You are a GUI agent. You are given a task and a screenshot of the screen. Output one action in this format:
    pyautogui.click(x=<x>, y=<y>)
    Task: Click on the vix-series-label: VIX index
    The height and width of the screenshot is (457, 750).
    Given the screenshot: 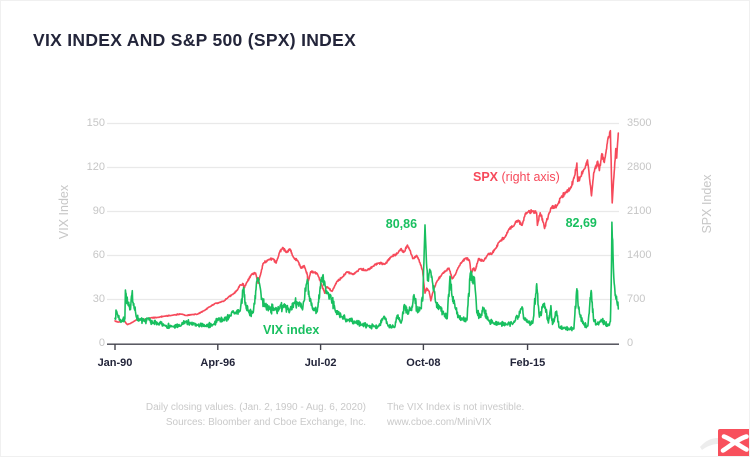 What is the action you would take?
    pyautogui.click(x=291, y=330)
    